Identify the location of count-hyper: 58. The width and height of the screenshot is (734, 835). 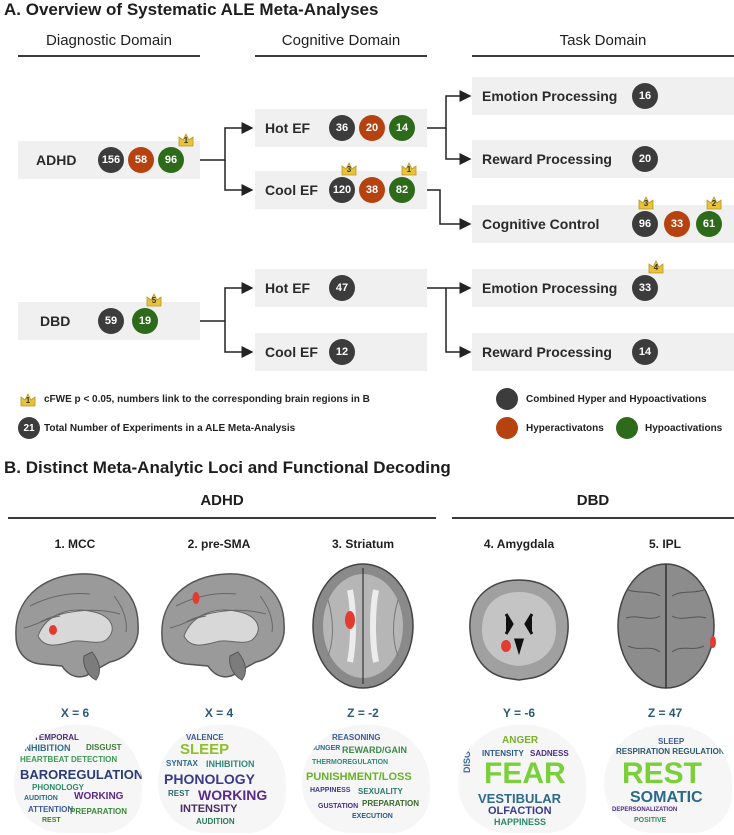
(141, 160).